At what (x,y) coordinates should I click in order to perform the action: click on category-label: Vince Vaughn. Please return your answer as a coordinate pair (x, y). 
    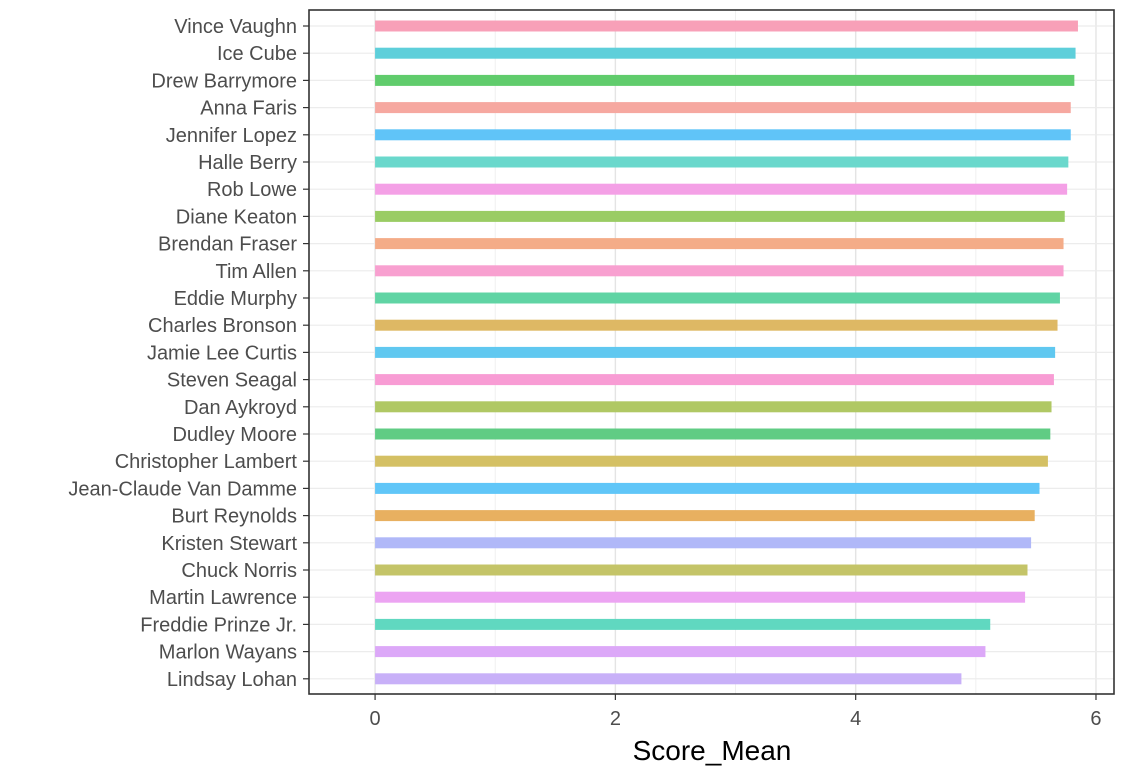
    Looking at the image, I should click on (235, 27).